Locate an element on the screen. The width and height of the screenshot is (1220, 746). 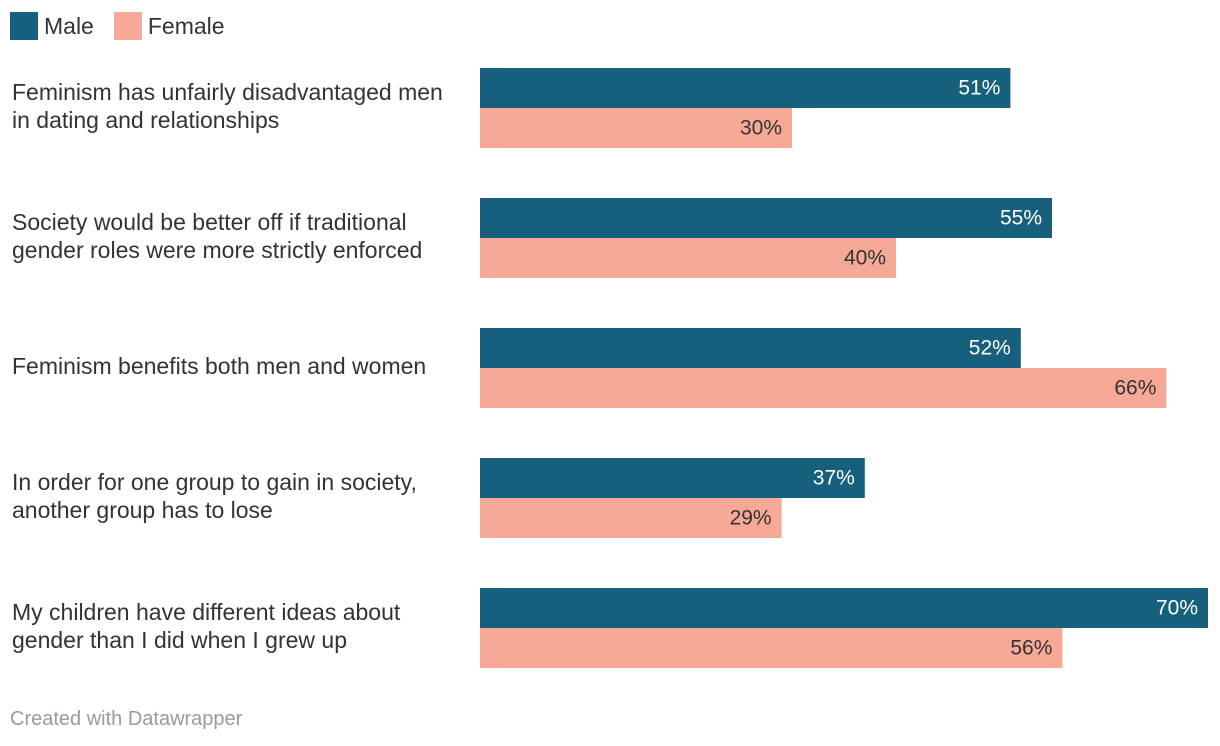
category-label: Feminism benefits both men and women is located at coordinates (219, 366).